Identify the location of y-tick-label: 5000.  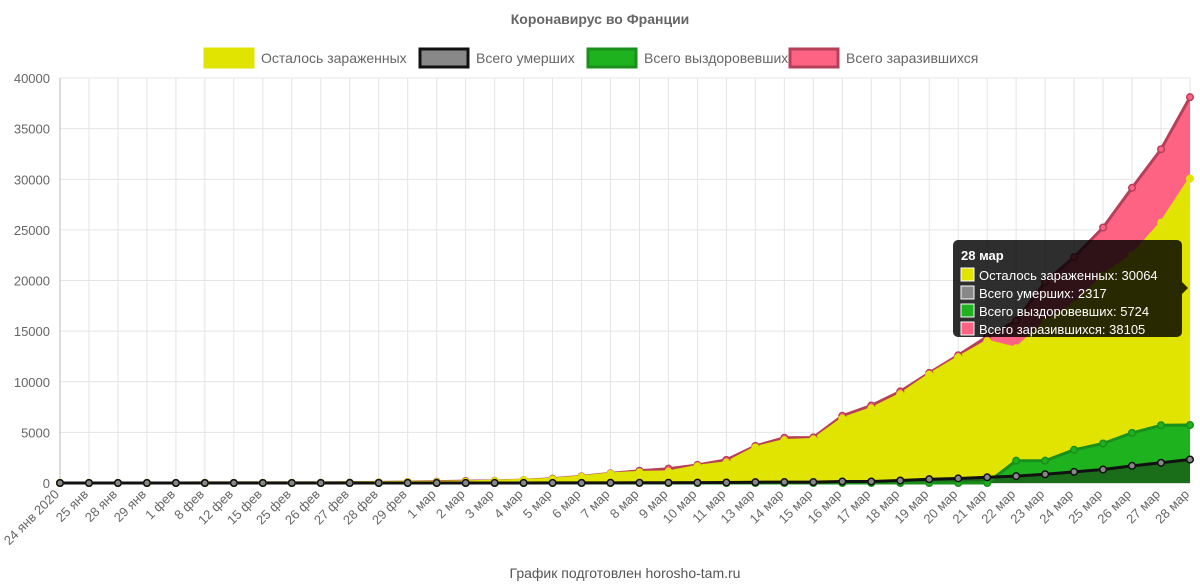
(35, 432).